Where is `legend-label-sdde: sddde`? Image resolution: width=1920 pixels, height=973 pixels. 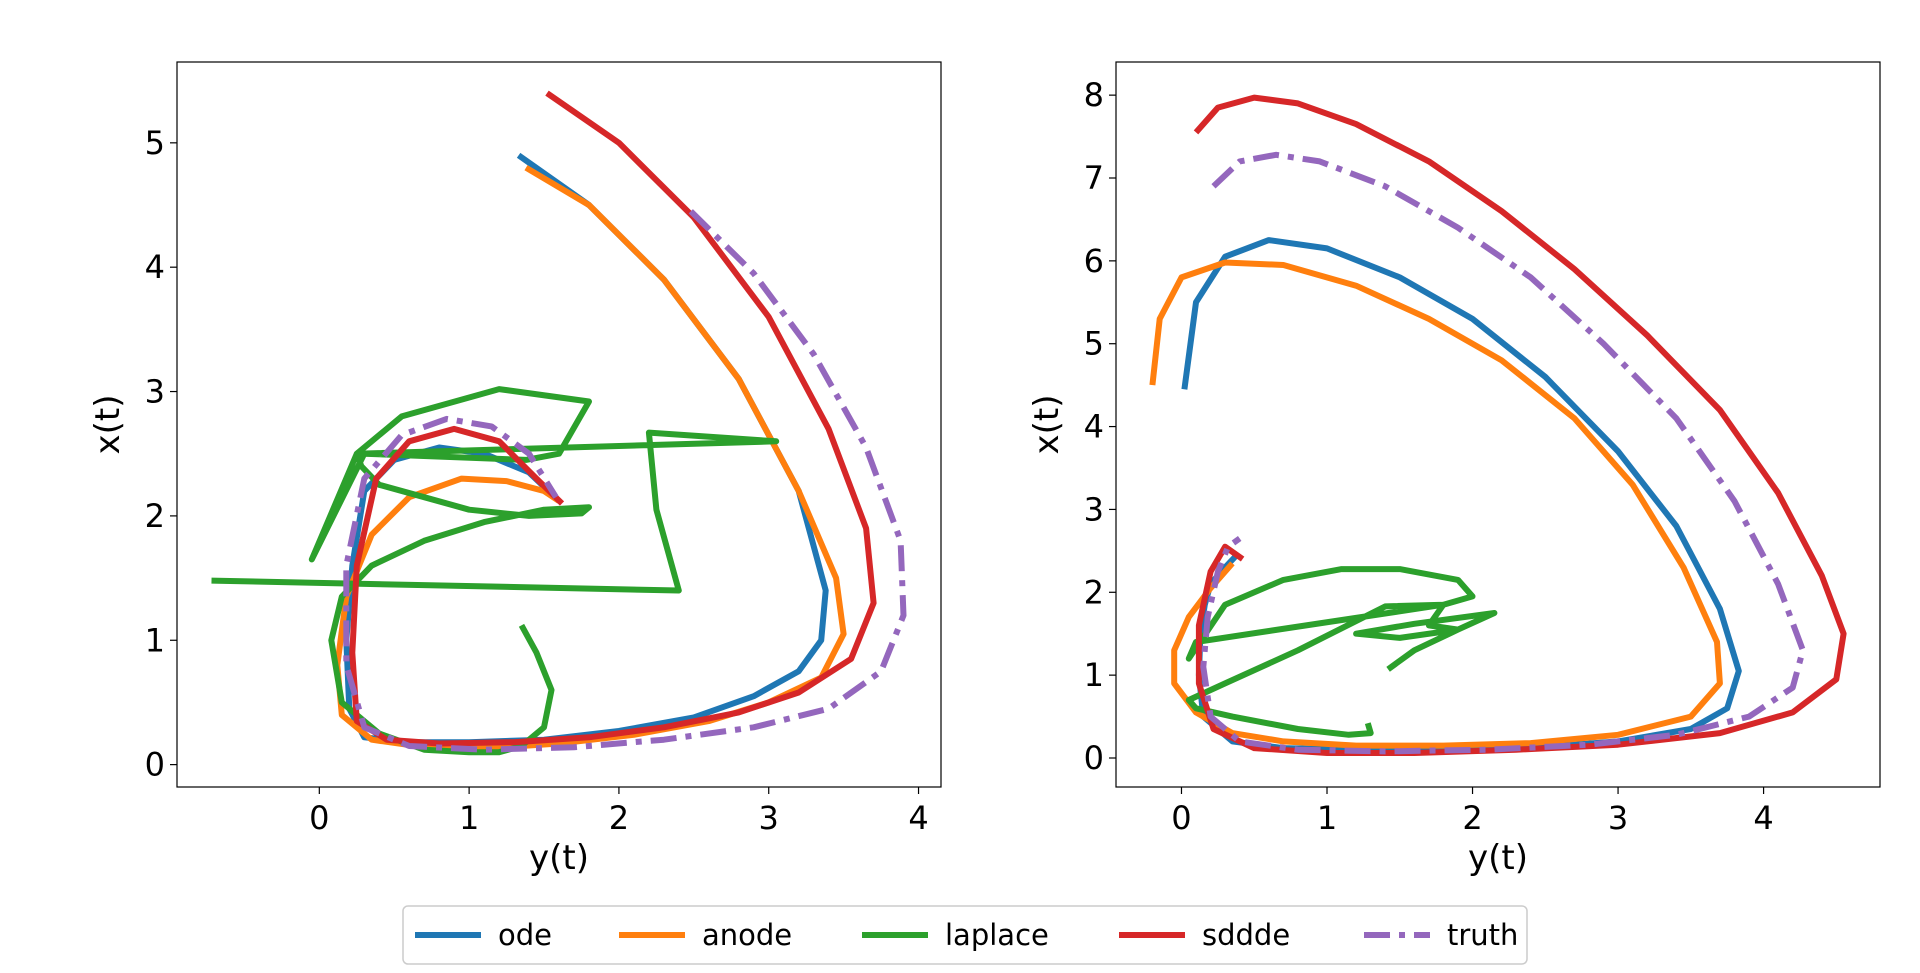
legend-label-sdde: sddde is located at coordinates (1246, 935).